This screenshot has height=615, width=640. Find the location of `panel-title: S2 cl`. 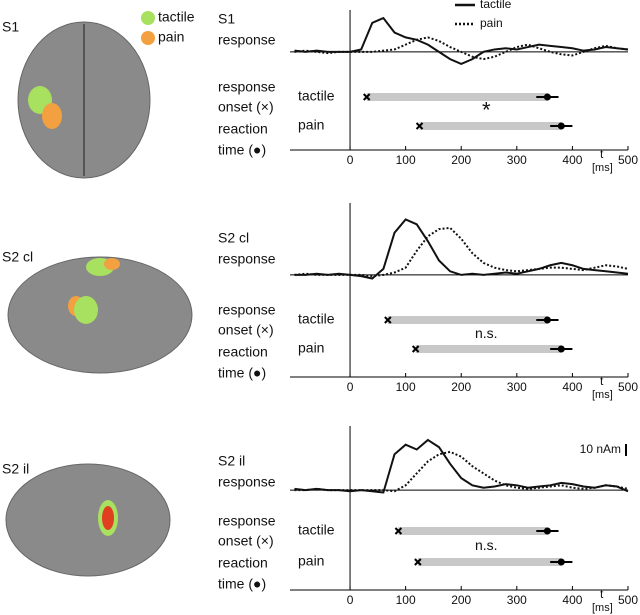

panel-title: S2 cl is located at coordinates (233, 238).